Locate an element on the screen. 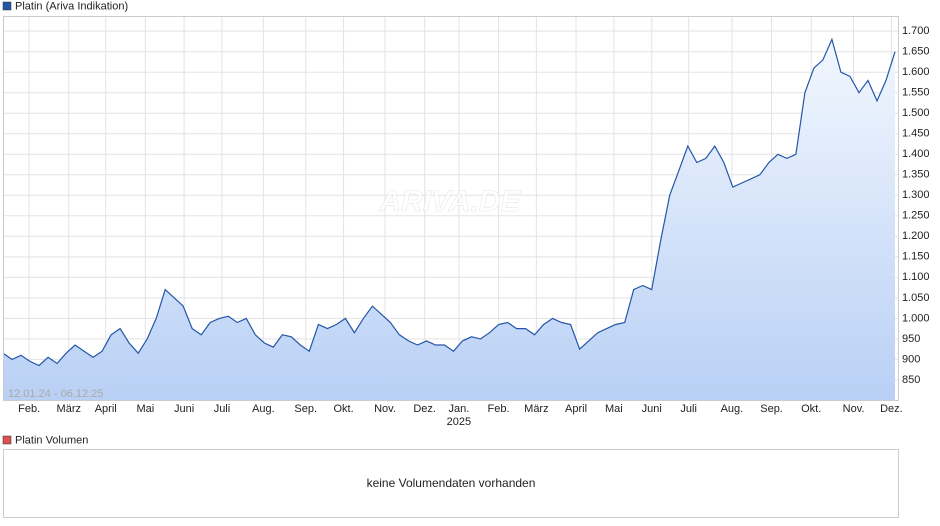 Image resolution: width=940 pixels, height=526 pixels. watermark: ARIVA.DE is located at coordinates (449, 201).